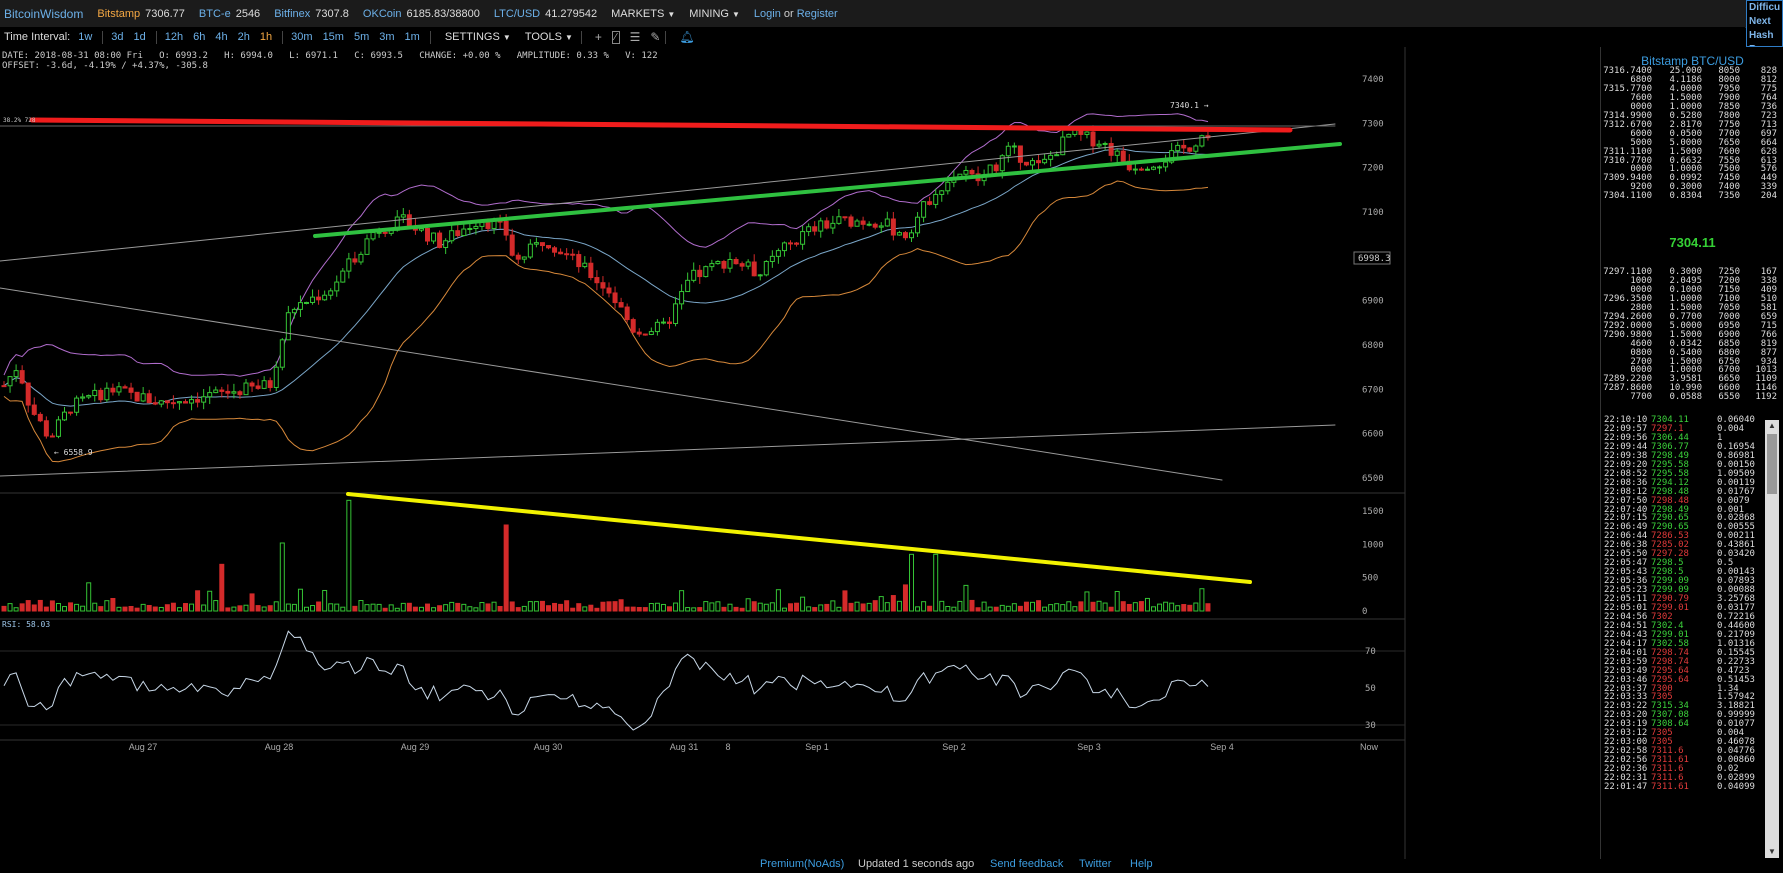 The width and height of the screenshot is (1783, 873). I want to click on trade-row: 22:06:44 7286.53 0.00211, so click(1679, 536).